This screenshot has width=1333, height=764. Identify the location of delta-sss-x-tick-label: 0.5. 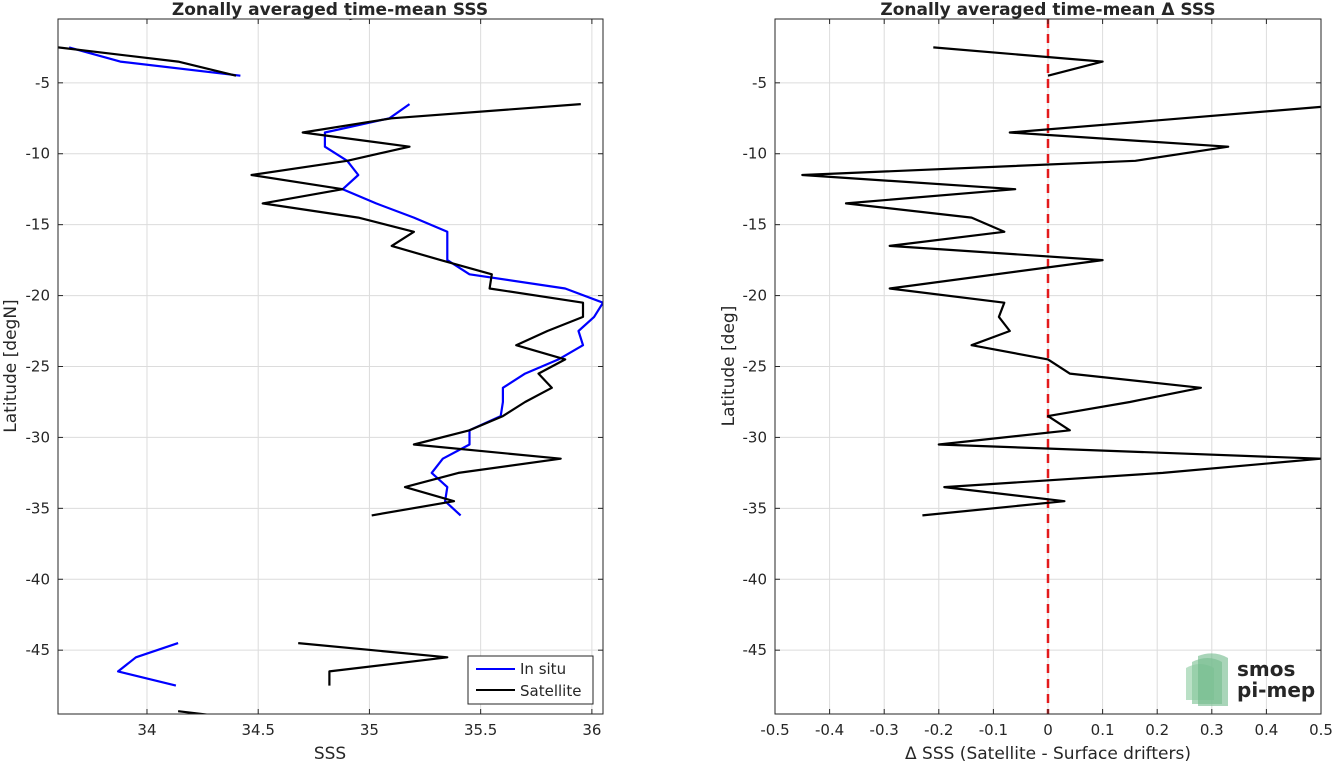
(1321, 730).